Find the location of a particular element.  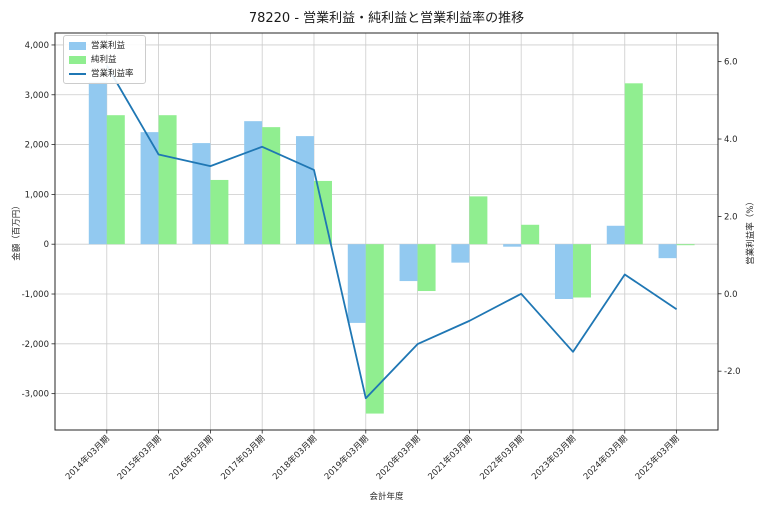

x-tick-label: 2020年03月期 is located at coordinates (398, 457).